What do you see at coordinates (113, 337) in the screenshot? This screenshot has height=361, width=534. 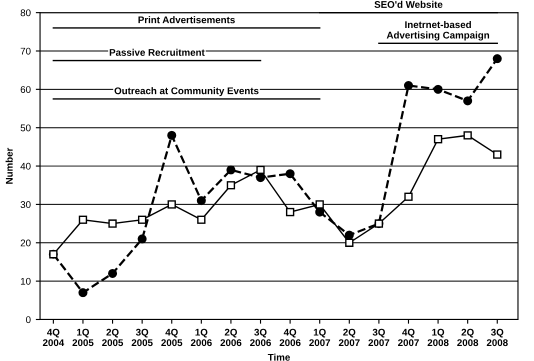 I see `x-tick-label: 2Q 2005` at bounding box center [113, 337].